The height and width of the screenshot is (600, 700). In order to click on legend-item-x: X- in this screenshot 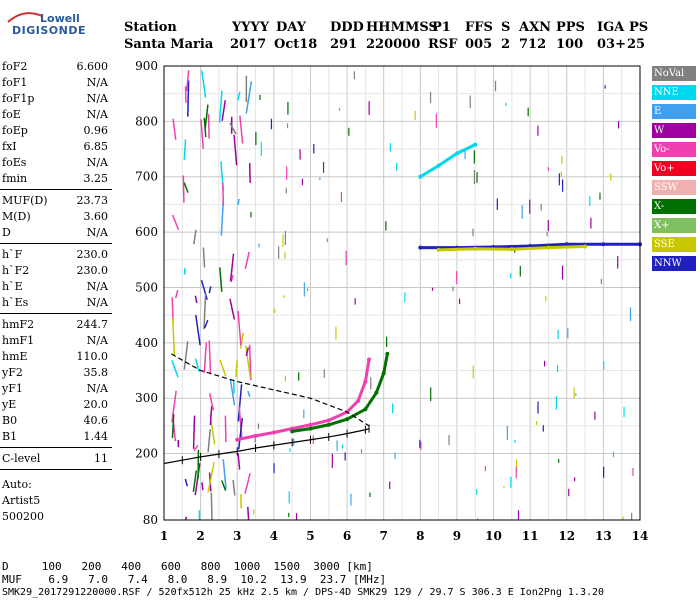, I will do `click(674, 206)`.